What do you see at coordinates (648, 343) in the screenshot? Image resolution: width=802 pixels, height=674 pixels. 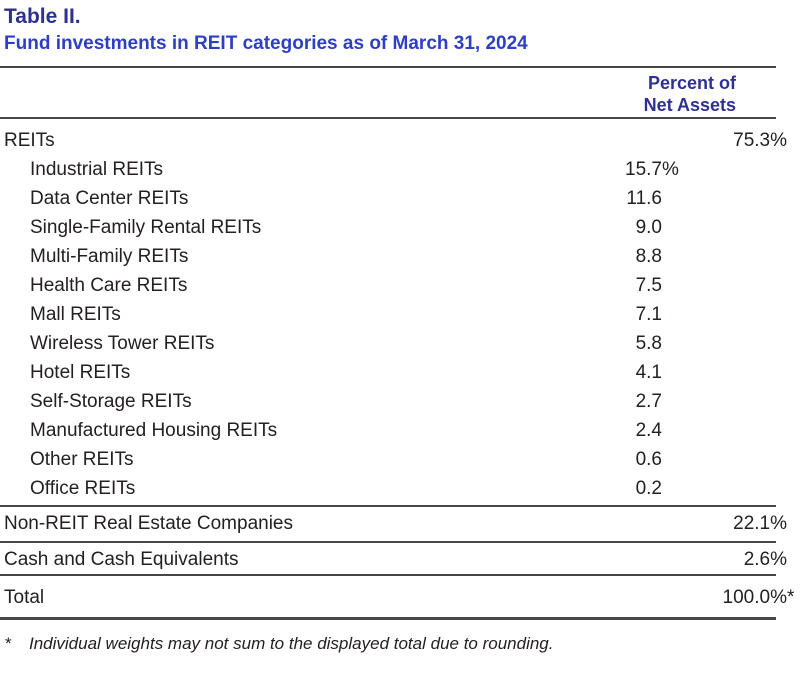 I see `row-value: 5.8` at bounding box center [648, 343].